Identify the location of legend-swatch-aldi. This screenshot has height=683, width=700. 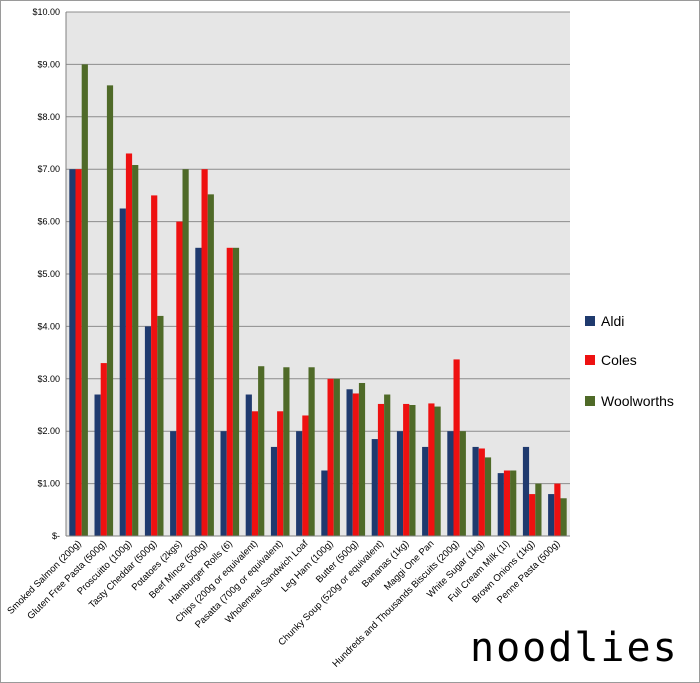
(590, 321).